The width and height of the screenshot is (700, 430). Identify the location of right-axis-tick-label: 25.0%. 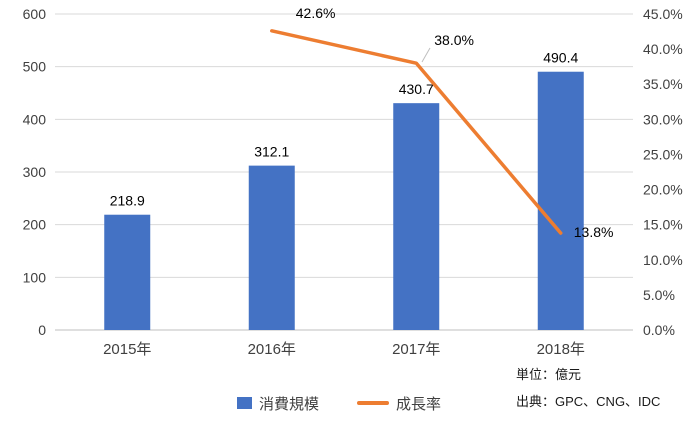
(663, 154).